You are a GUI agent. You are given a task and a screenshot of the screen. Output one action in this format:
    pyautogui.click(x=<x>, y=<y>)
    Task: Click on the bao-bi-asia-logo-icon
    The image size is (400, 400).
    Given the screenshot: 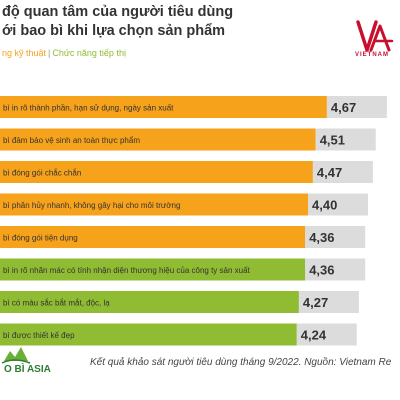 What is the action you would take?
    pyautogui.click(x=16, y=355)
    